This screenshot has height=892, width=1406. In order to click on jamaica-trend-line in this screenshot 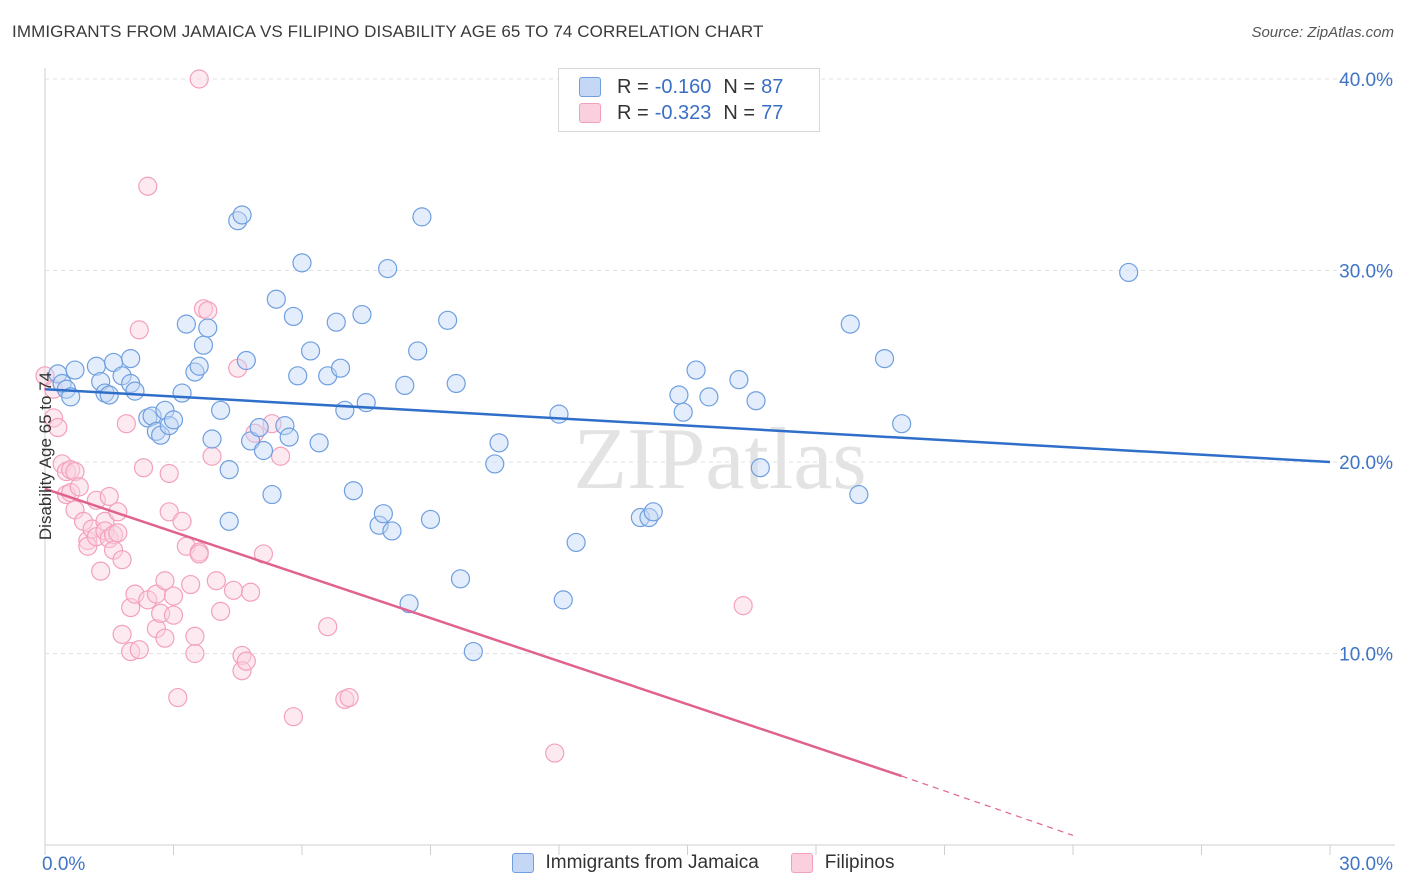, I will do `click(687, 425)`.